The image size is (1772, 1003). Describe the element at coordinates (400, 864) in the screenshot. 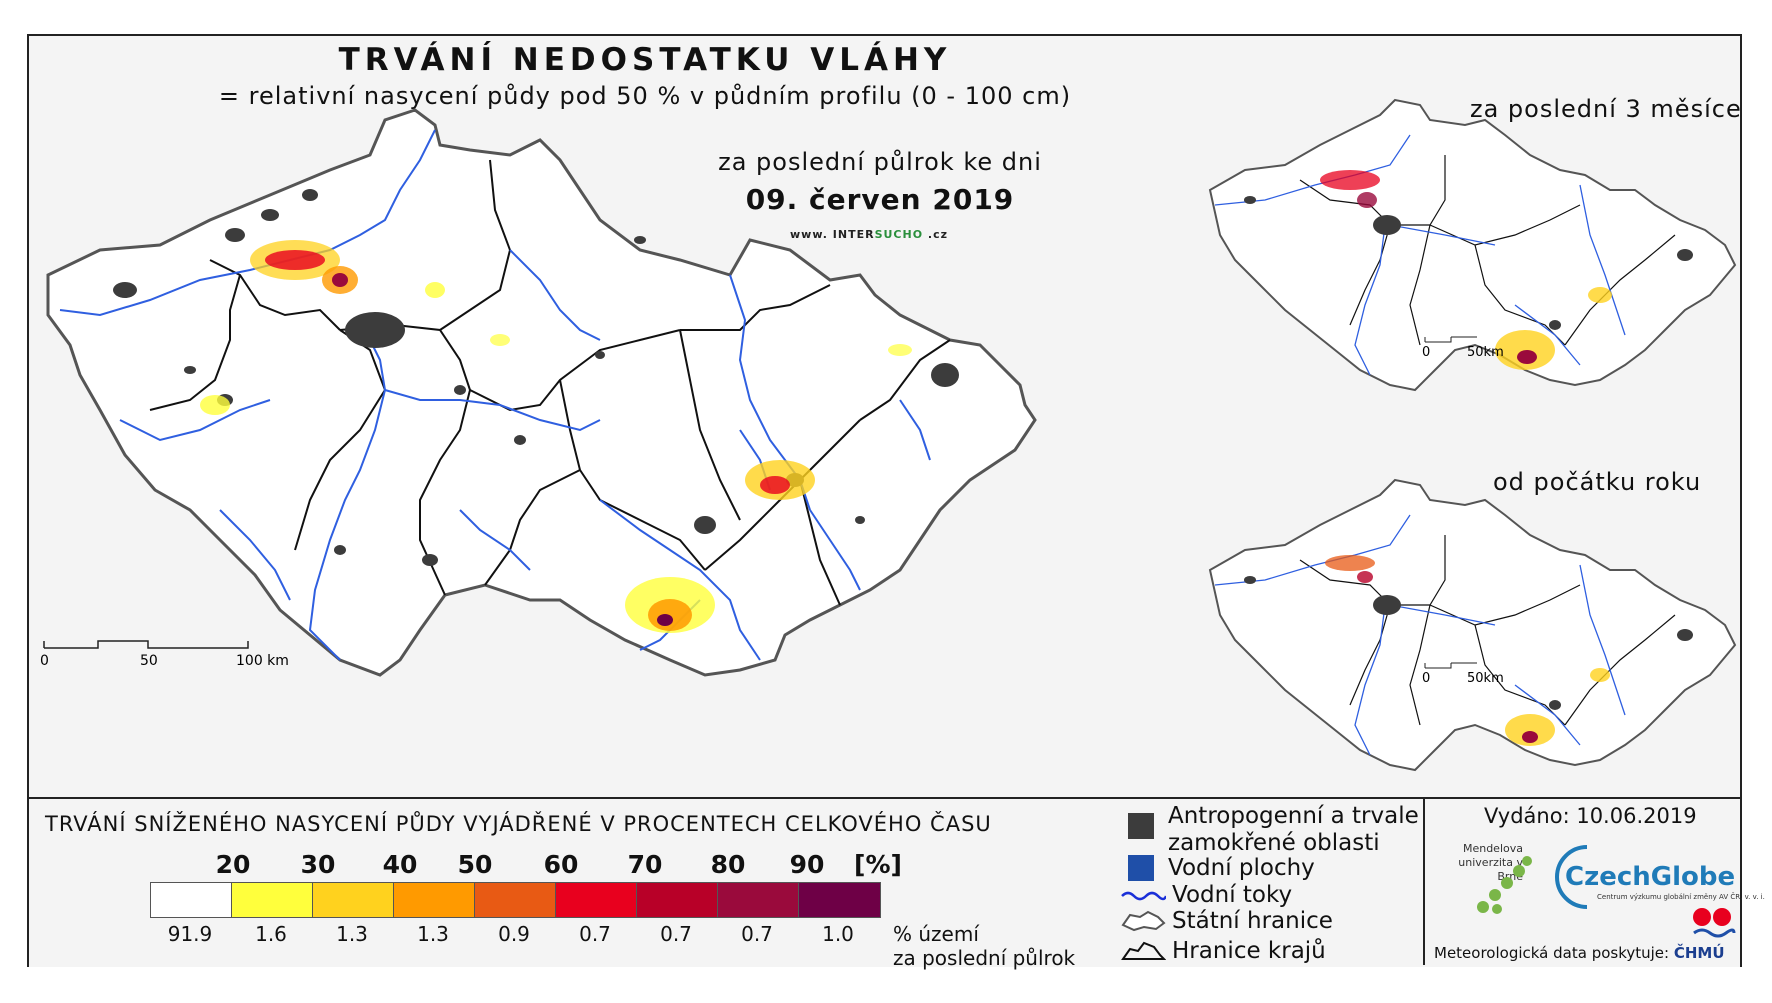

I see `class-label-40: 40` at that location.